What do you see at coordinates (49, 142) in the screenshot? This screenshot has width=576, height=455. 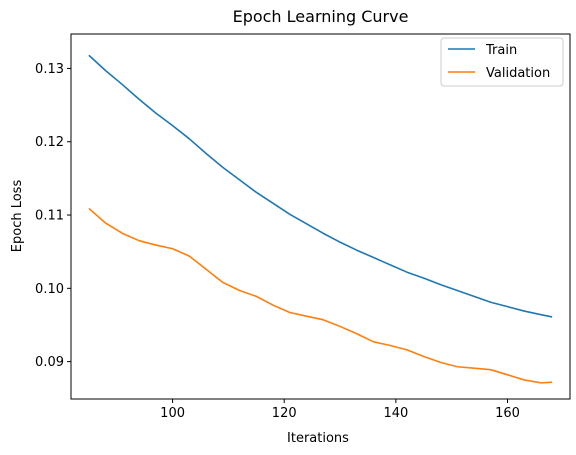 I see `y-tick-label: 0.12` at bounding box center [49, 142].